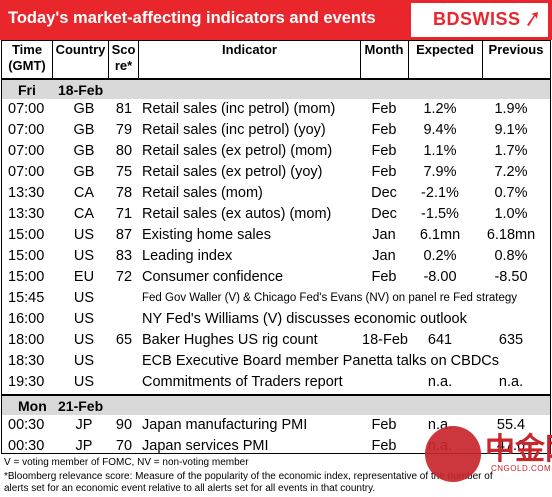 The height and width of the screenshot is (497, 552). Describe the element at coordinates (124, 256) in the screenshot. I see `cell-score: 83` at that location.